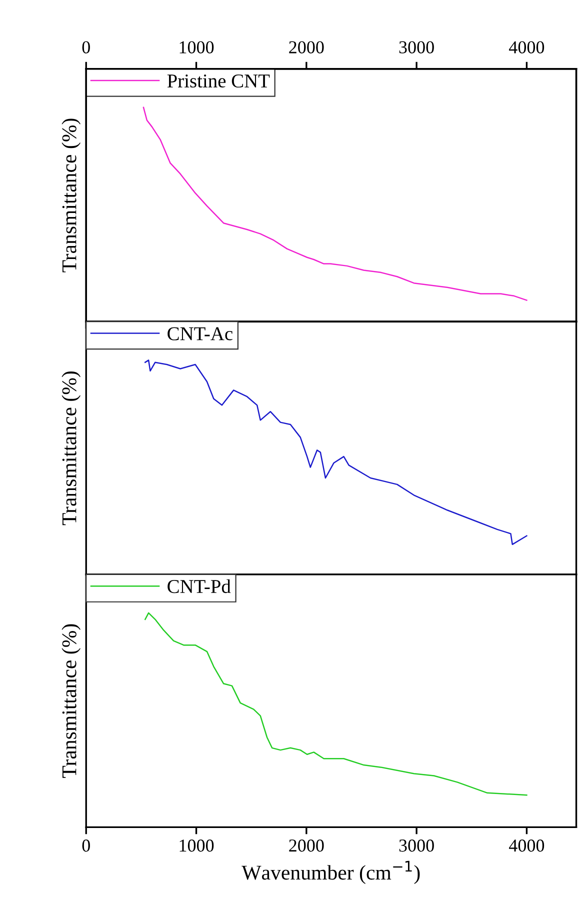 This screenshot has height=906, width=578. What do you see at coordinates (197, 846) in the screenshot?
I see `x-tick-label: 1000` at bounding box center [197, 846].